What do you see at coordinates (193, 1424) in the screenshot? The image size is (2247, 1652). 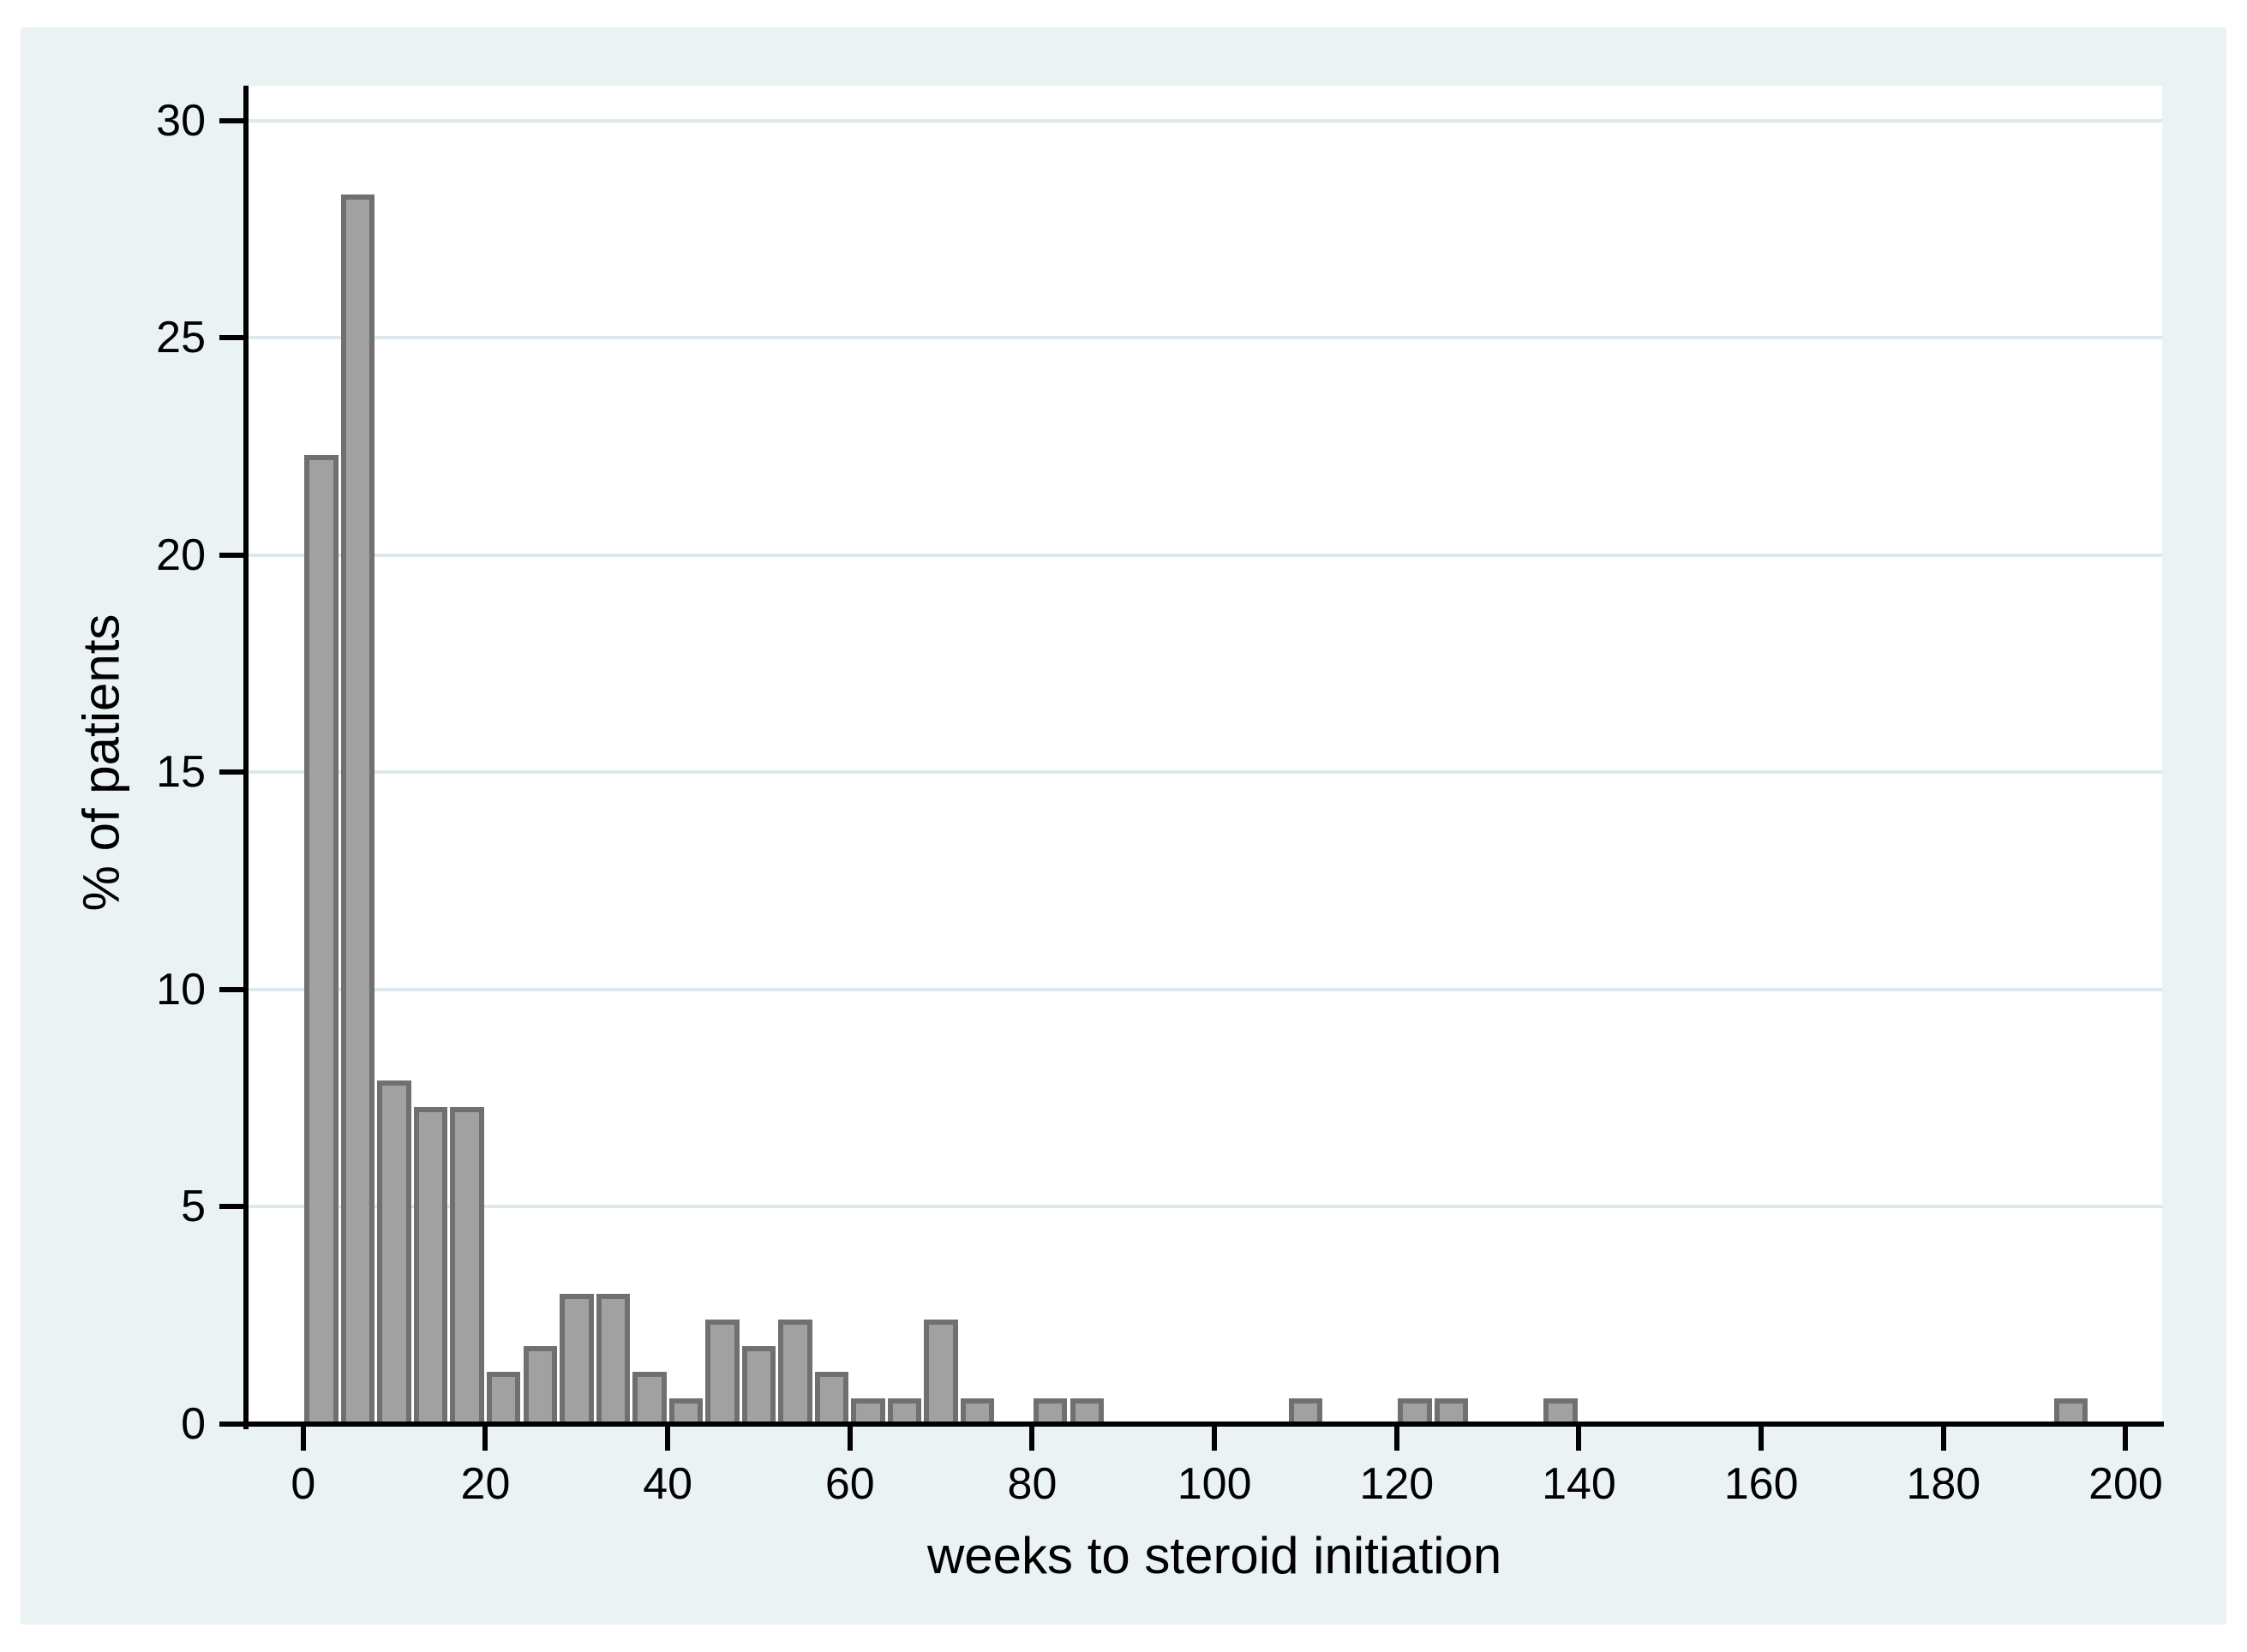 I see `y-tick-label-0: 0` at bounding box center [193, 1424].